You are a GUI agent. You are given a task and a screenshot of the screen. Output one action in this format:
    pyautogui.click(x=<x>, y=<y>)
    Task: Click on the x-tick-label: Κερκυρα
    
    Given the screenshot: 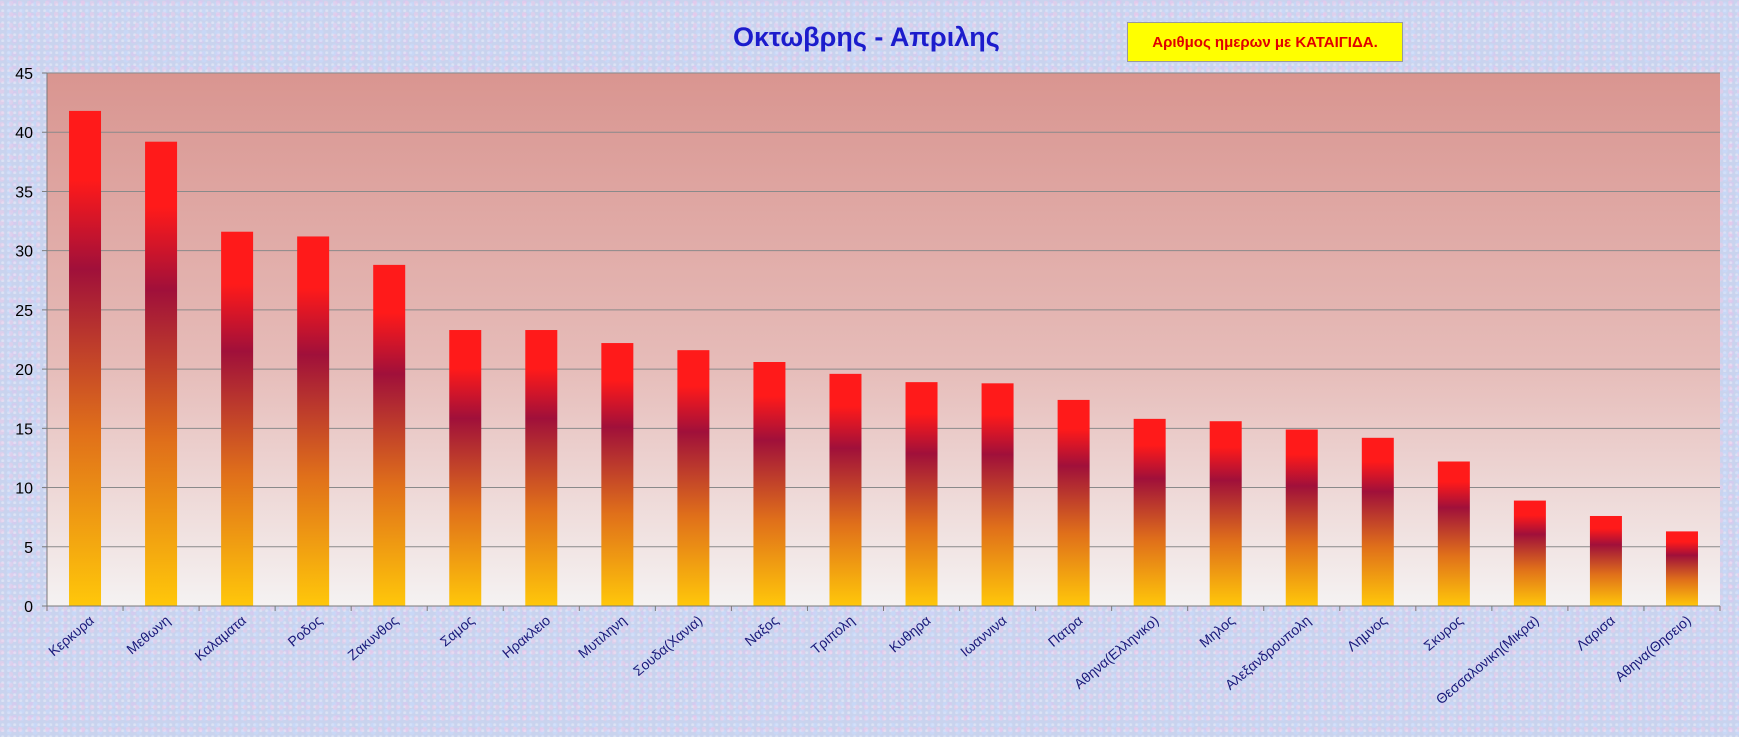 What is the action you would take?
    pyautogui.click(x=71, y=635)
    